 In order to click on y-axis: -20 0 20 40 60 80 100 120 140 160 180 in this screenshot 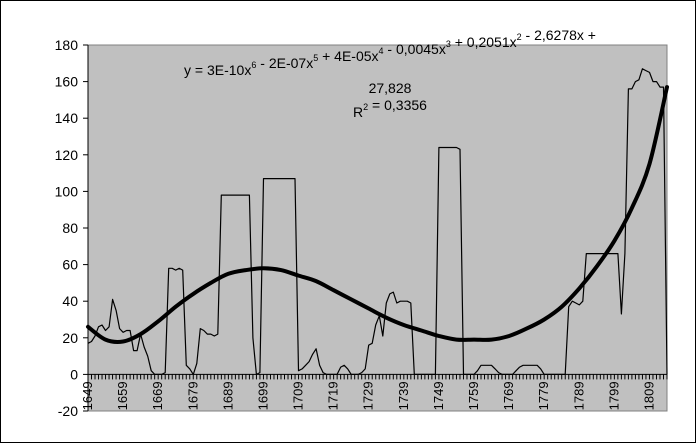, I will do `click(72, 228)`.